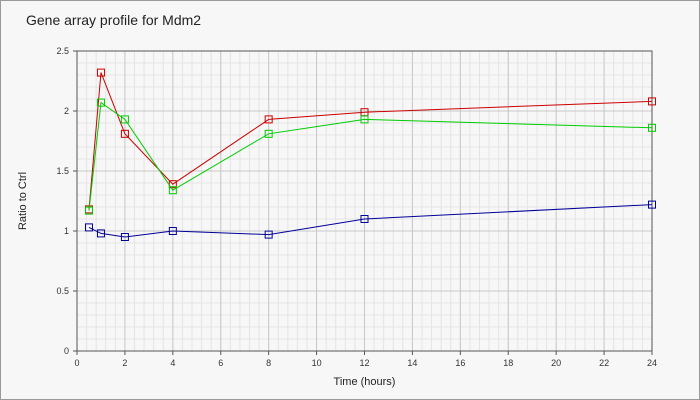 The height and width of the screenshot is (400, 700). What do you see at coordinates (124, 363) in the screenshot?
I see `x-tick-label: 2` at bounding box center [124, 363].